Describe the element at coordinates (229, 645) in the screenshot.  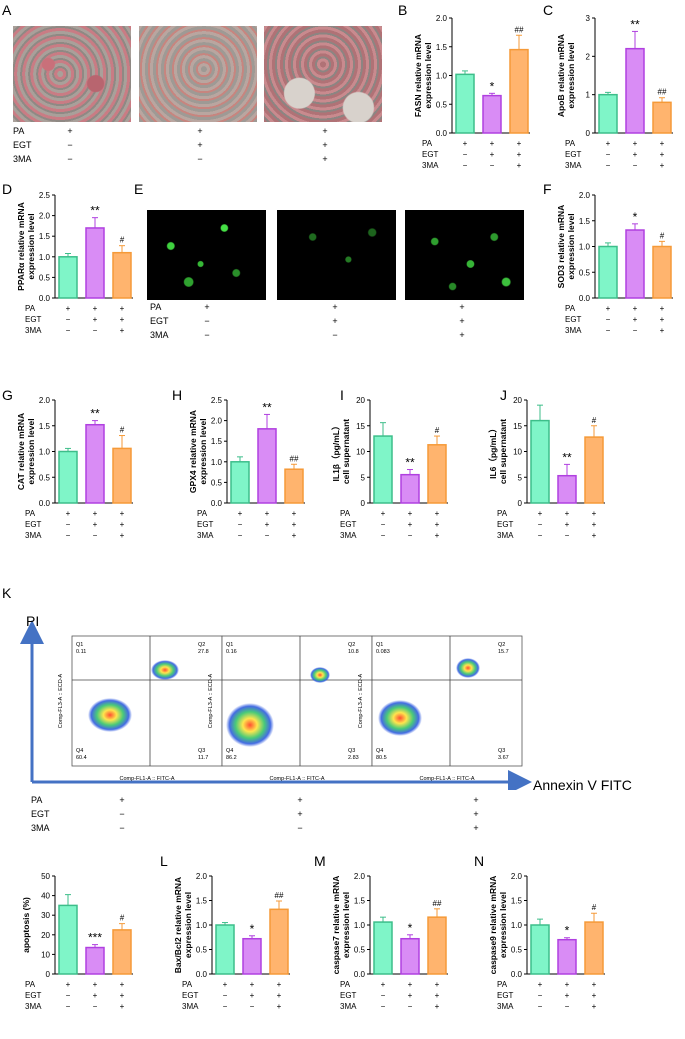
I see `quadrant-label: Q1` at that location.